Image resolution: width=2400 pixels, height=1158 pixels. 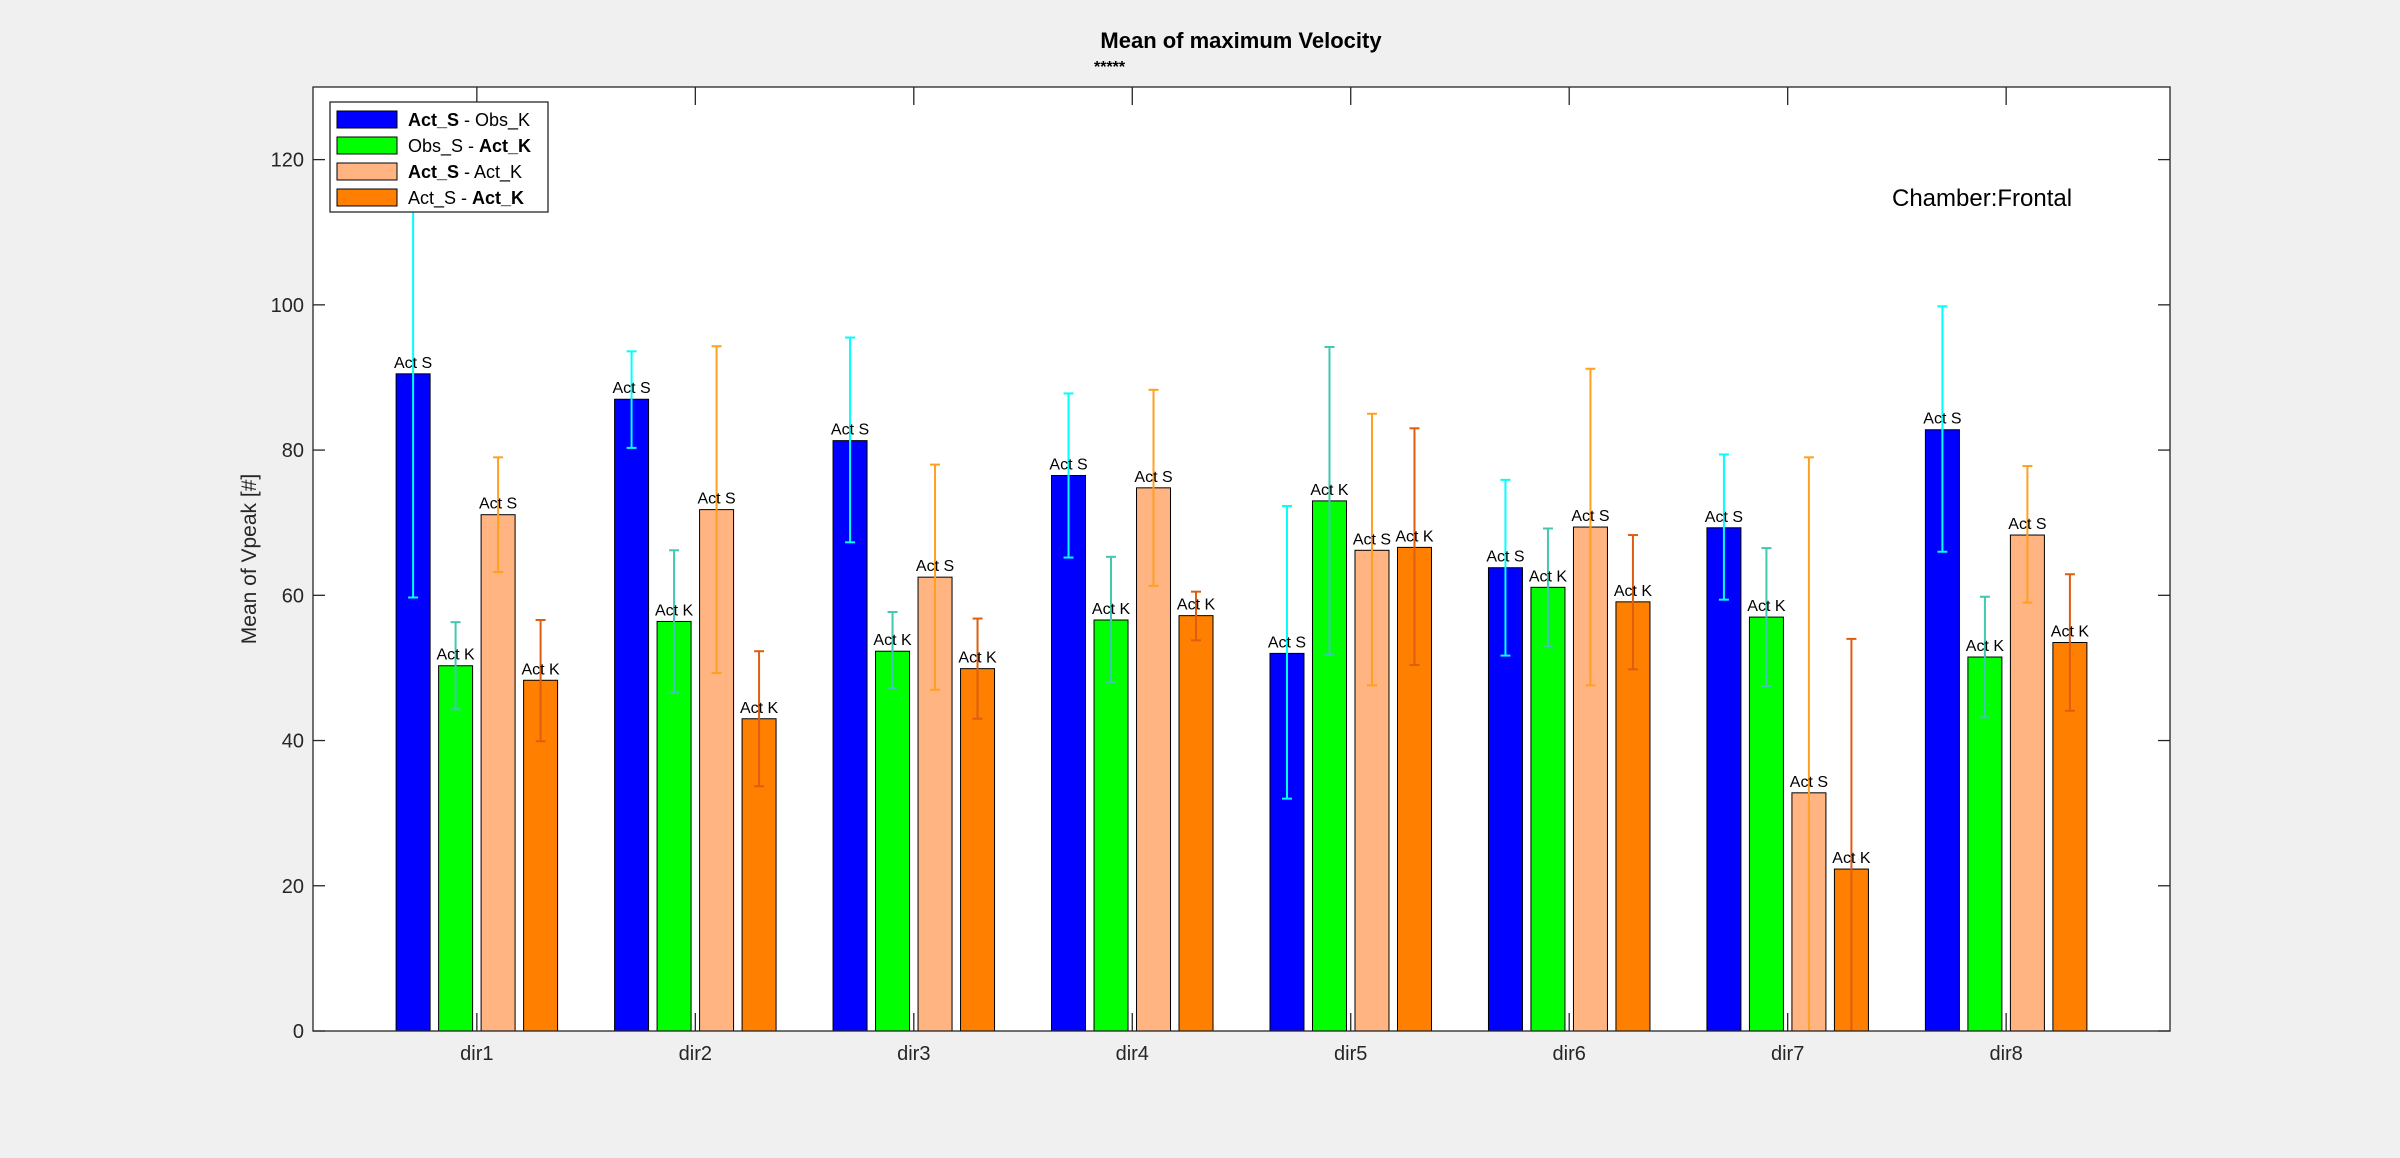 I want to click on x-tick-label: dir8, so click(x=2005, y=1054).